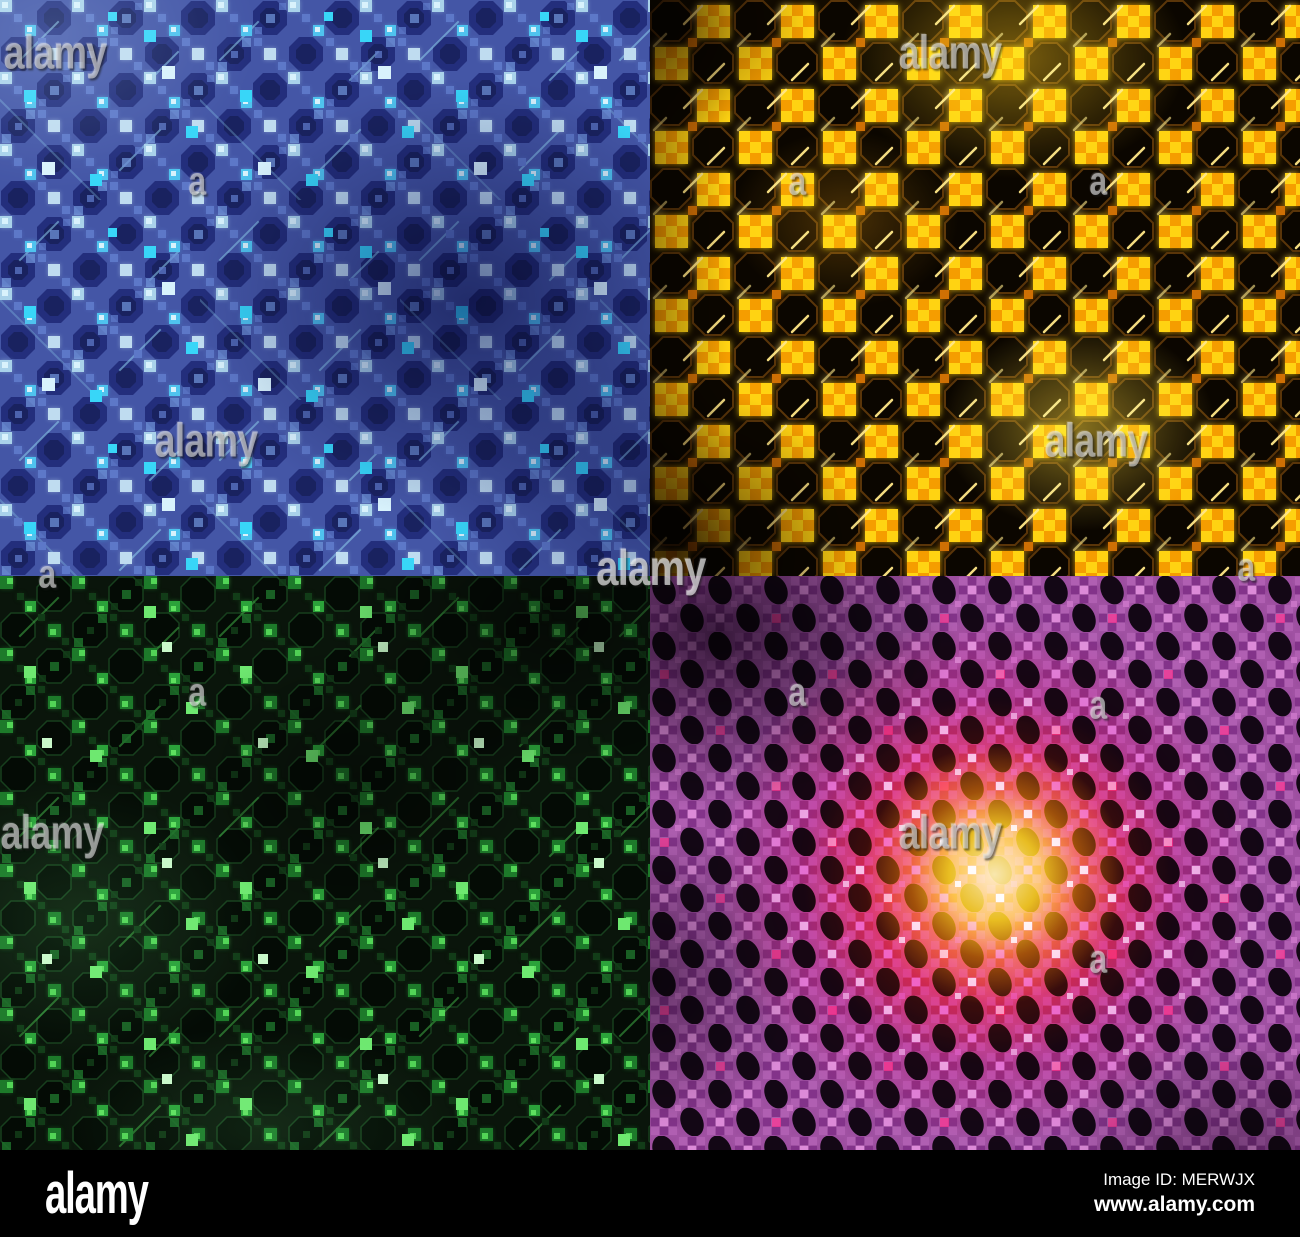 This screenshot has width=1300, height=1237. I want to click on alamy-logo: alamy, so click(97, 1193).